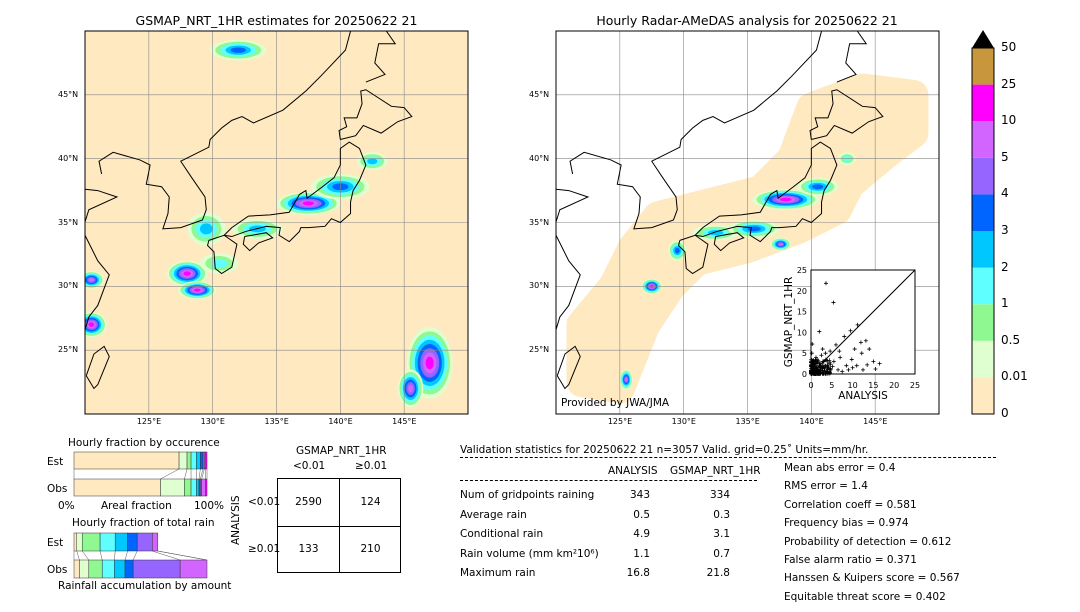 The width and height of the screenshot is (1080, 612). Describe the element at coordinates (868, 541) in the screenshot. I see `score-line: Probability of detection = 0.612` at that location.